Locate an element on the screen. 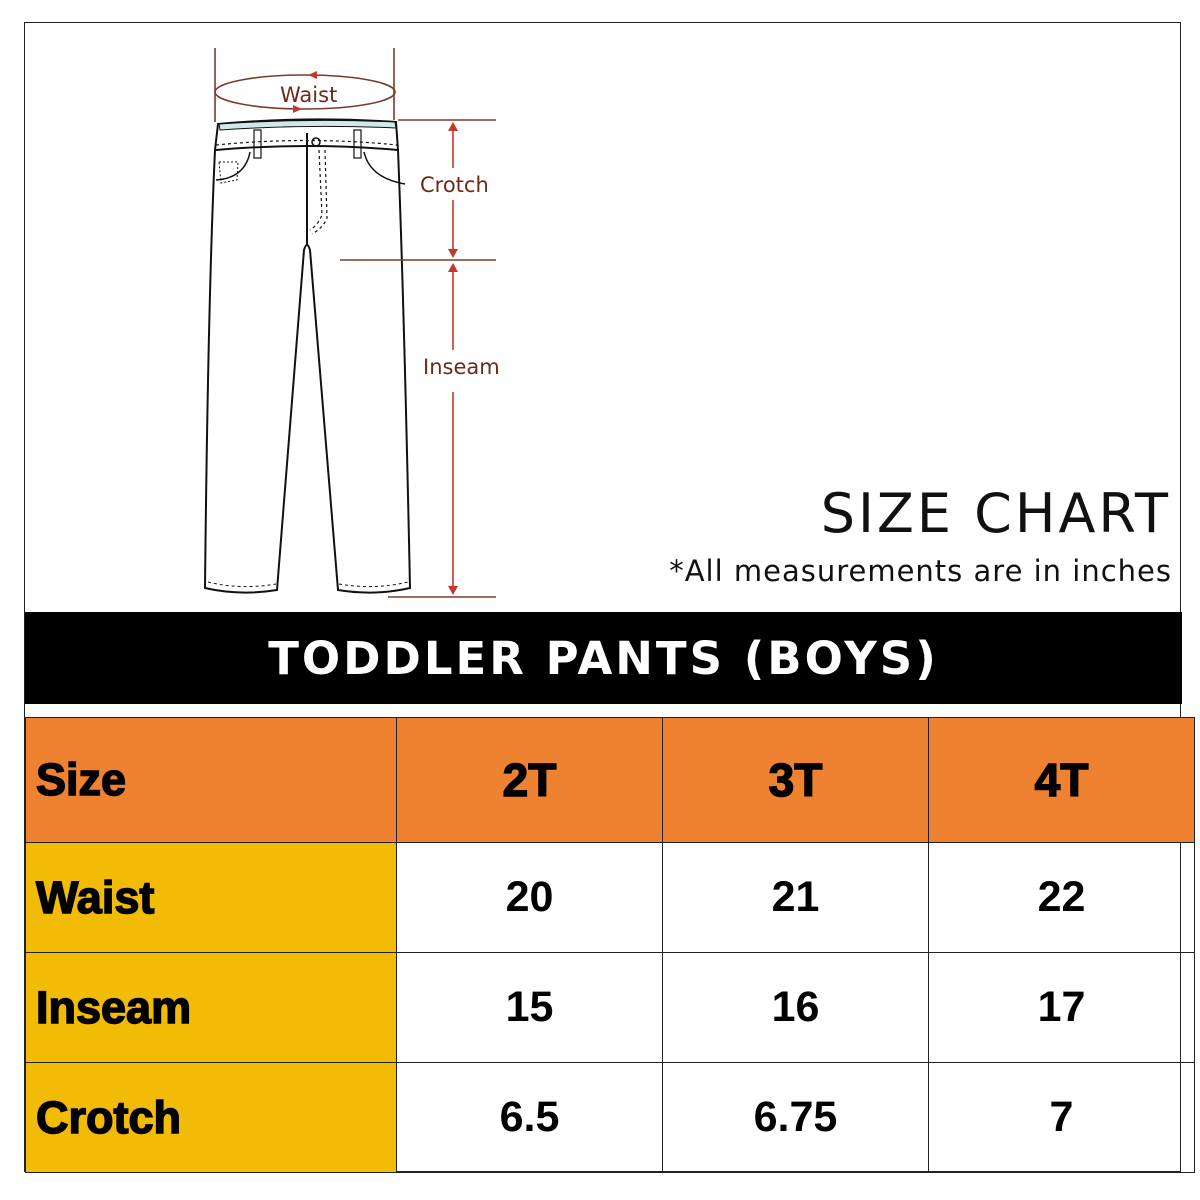 This screenshot has width=1200, height=1200. table-cell: 22 is located at coordinates (1061, 897).